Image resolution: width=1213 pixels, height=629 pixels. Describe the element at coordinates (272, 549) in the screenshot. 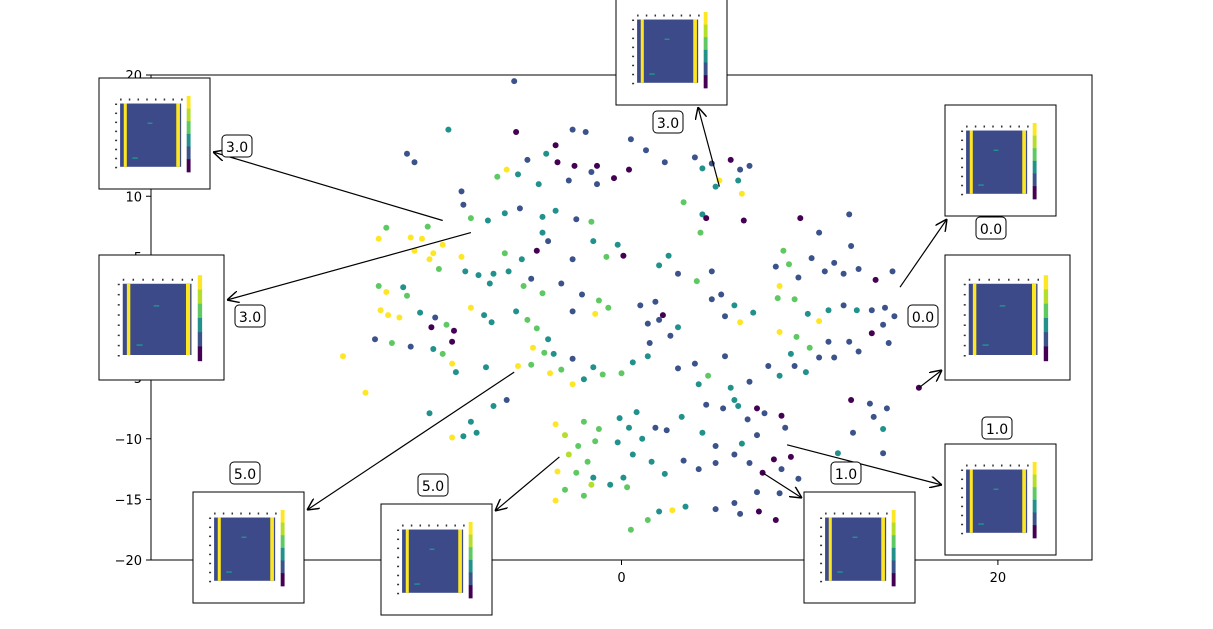

I see `thumbnail-stripe-right` at that location.